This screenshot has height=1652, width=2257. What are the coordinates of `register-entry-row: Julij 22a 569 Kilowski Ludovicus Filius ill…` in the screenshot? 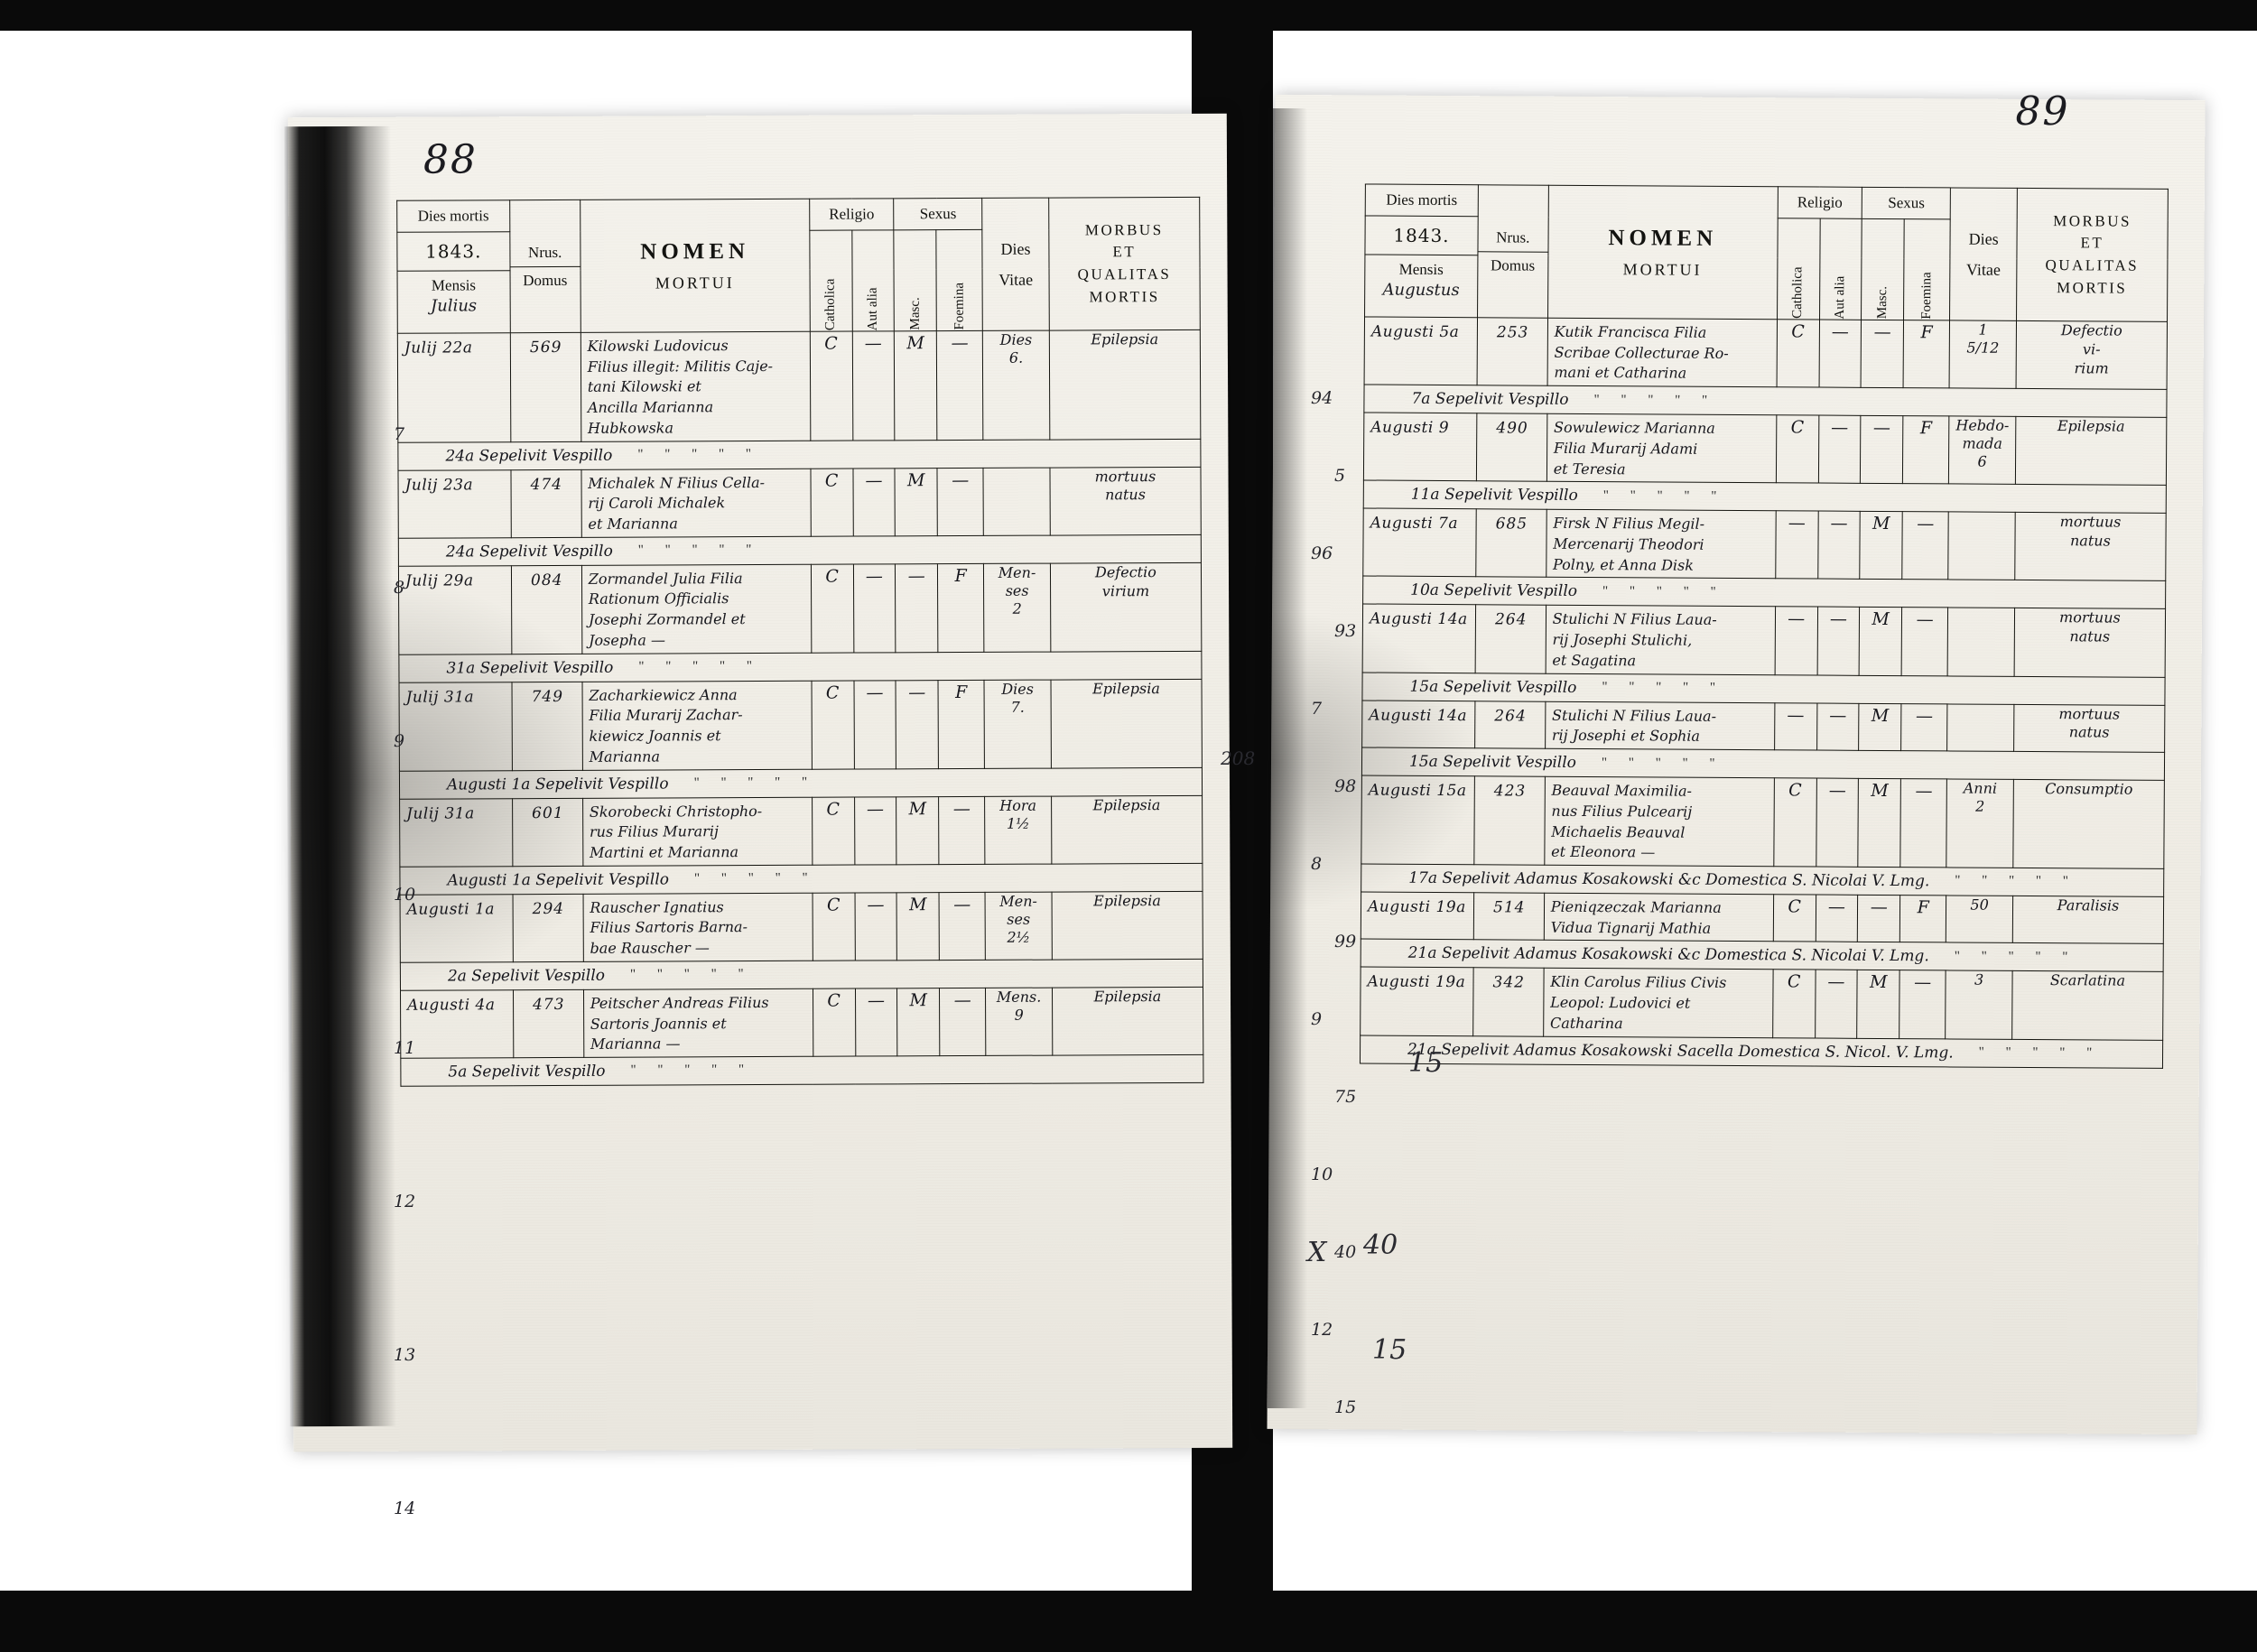 It's located at (799, 385).